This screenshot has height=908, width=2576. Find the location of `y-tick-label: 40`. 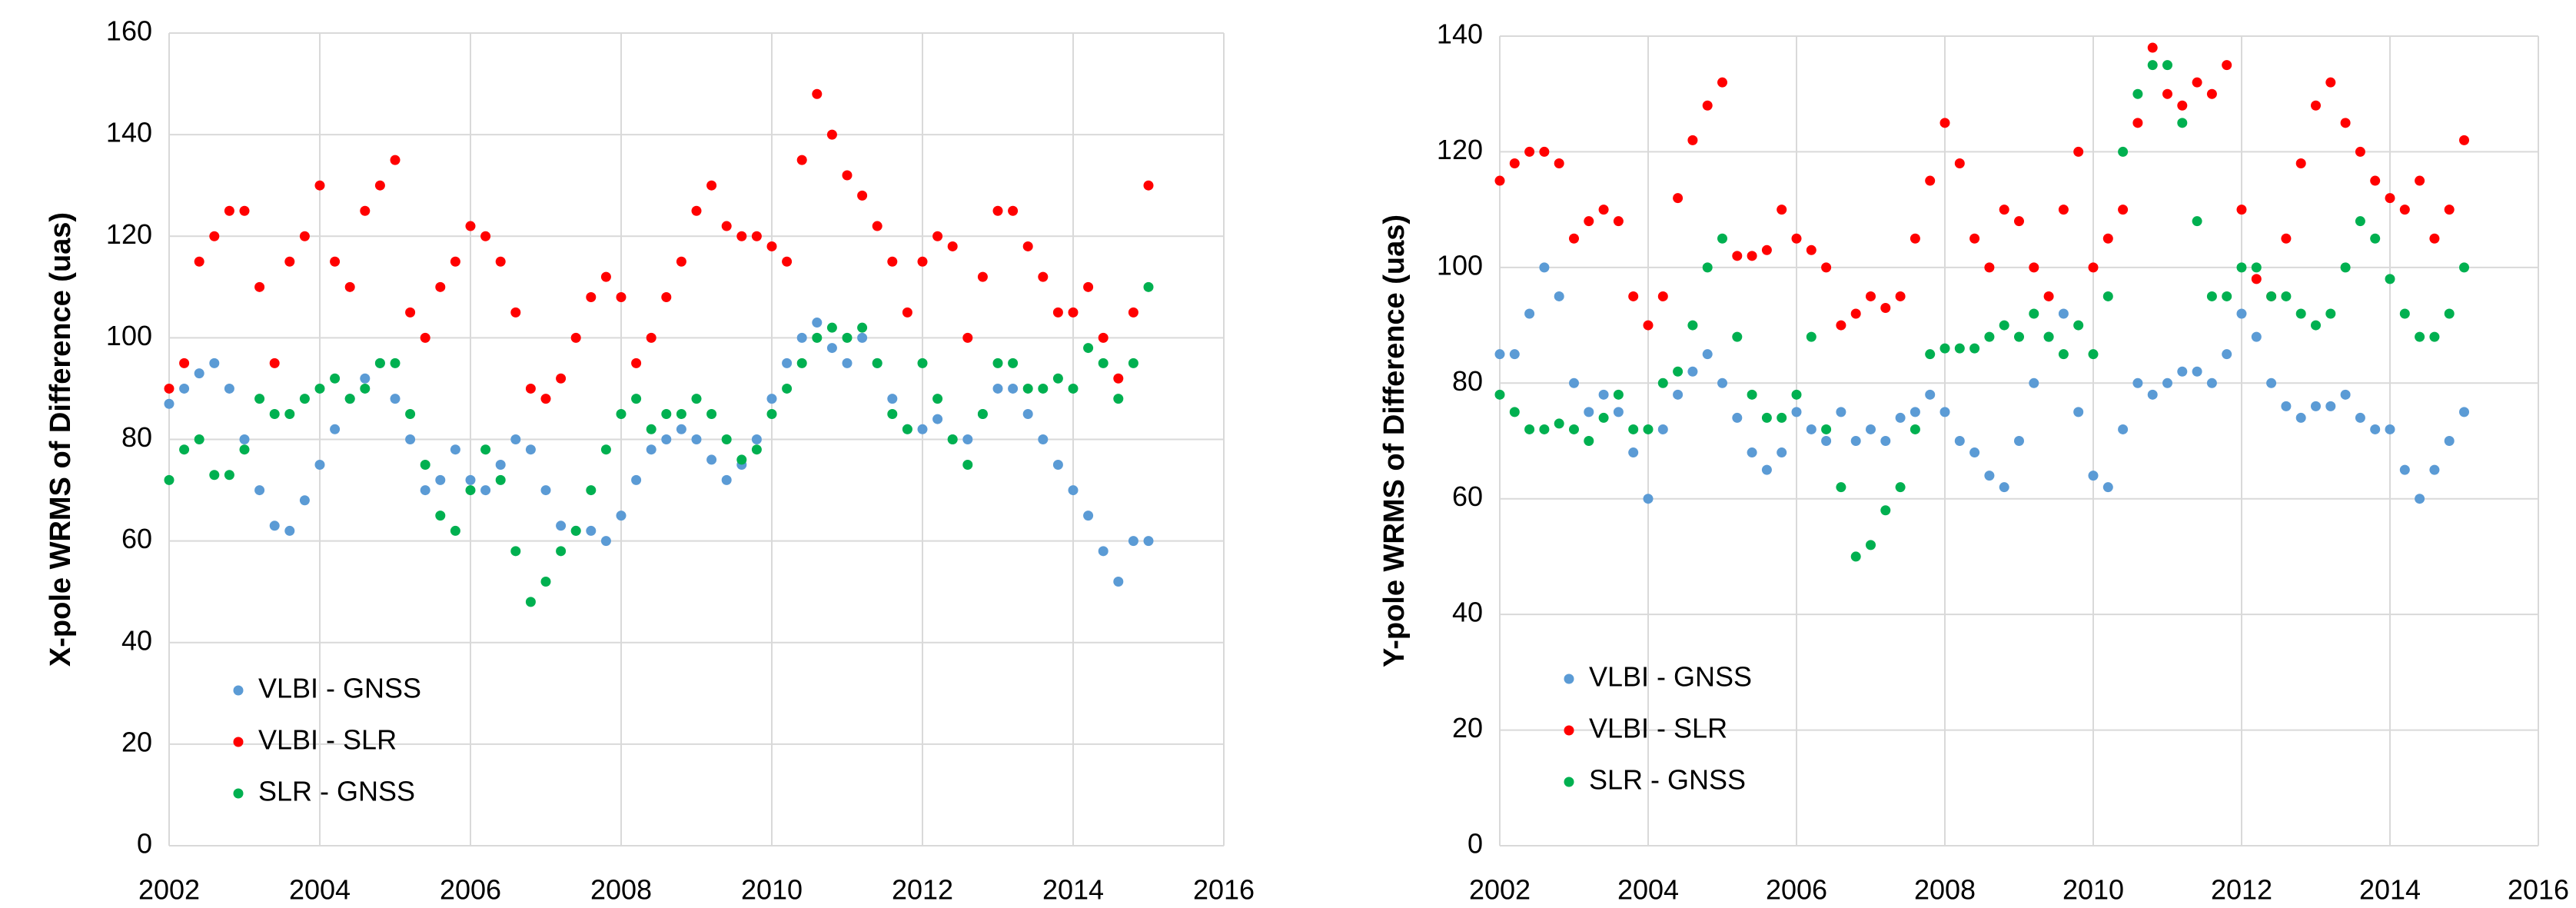

y-tick-label: 40 is located at coordinates (136, 640).